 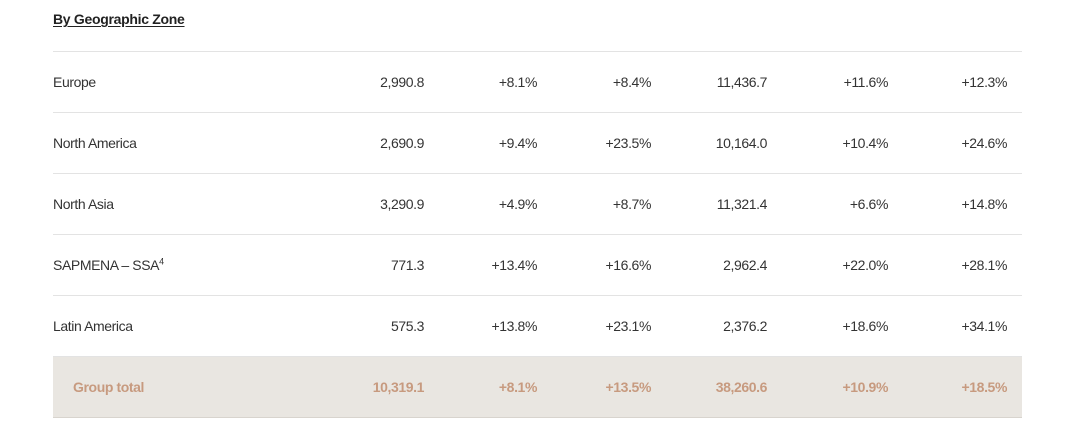 I want to click on total-value-cell: 38,260.6, so click(x=741, y=387).